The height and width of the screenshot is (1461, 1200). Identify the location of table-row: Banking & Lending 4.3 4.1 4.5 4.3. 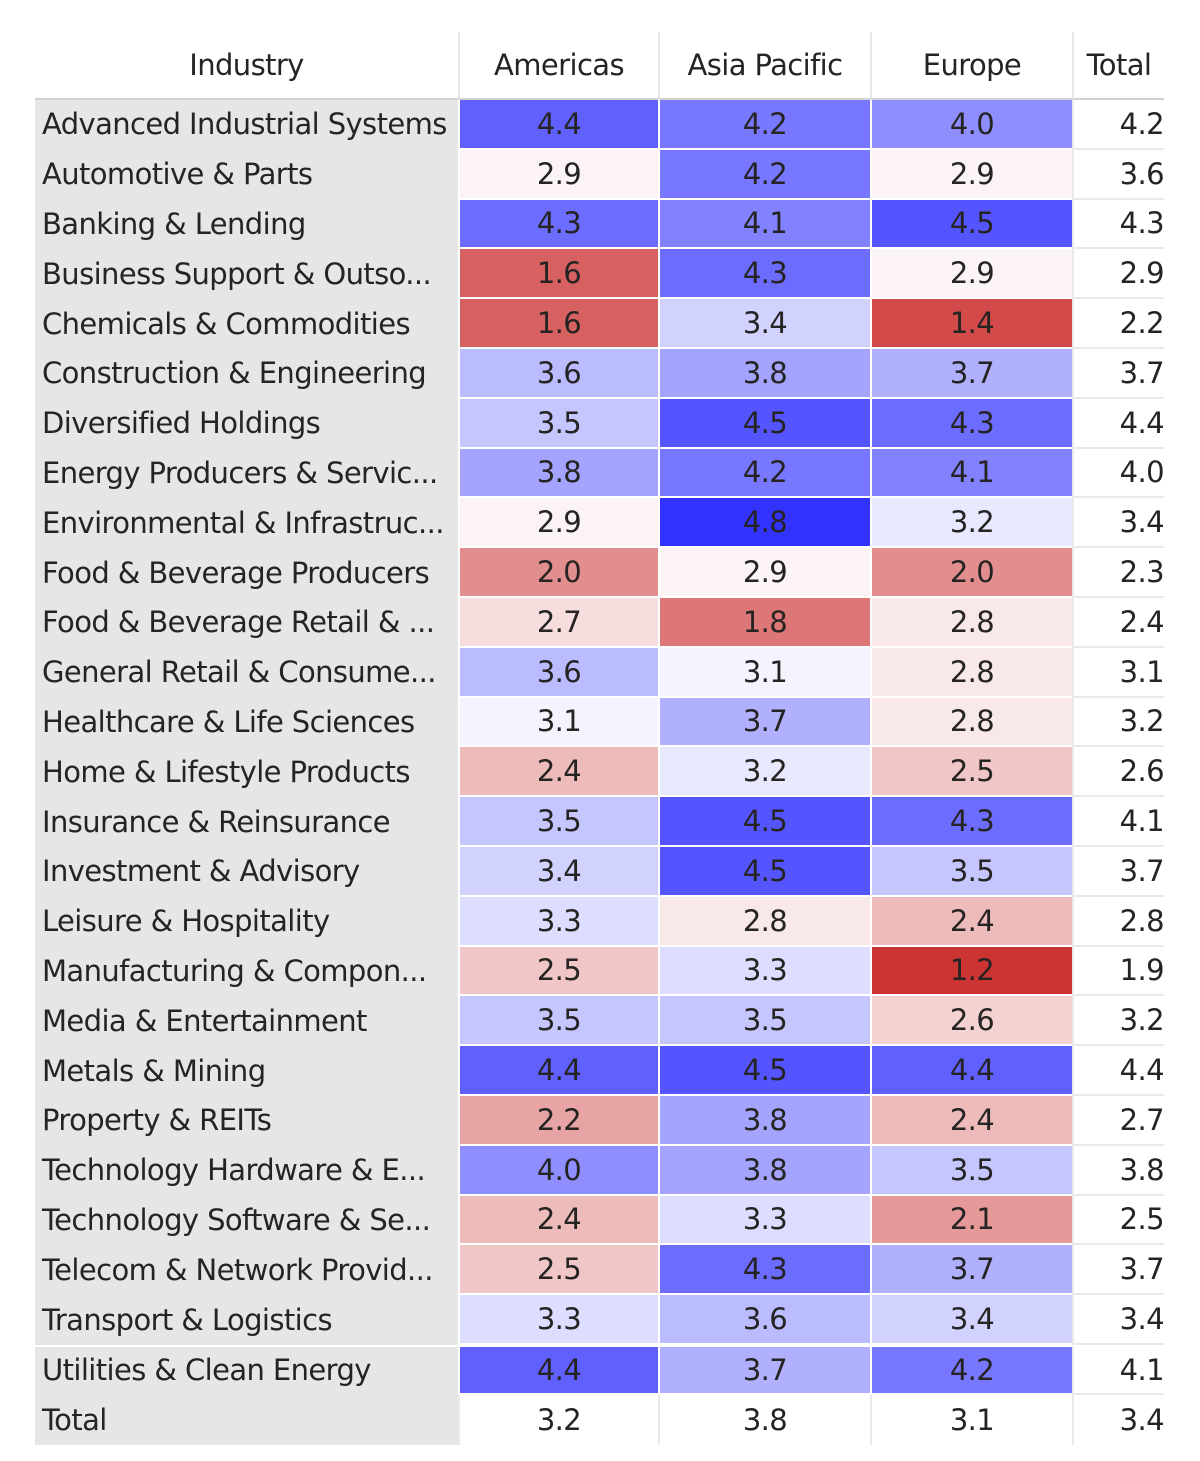
(600, 224).